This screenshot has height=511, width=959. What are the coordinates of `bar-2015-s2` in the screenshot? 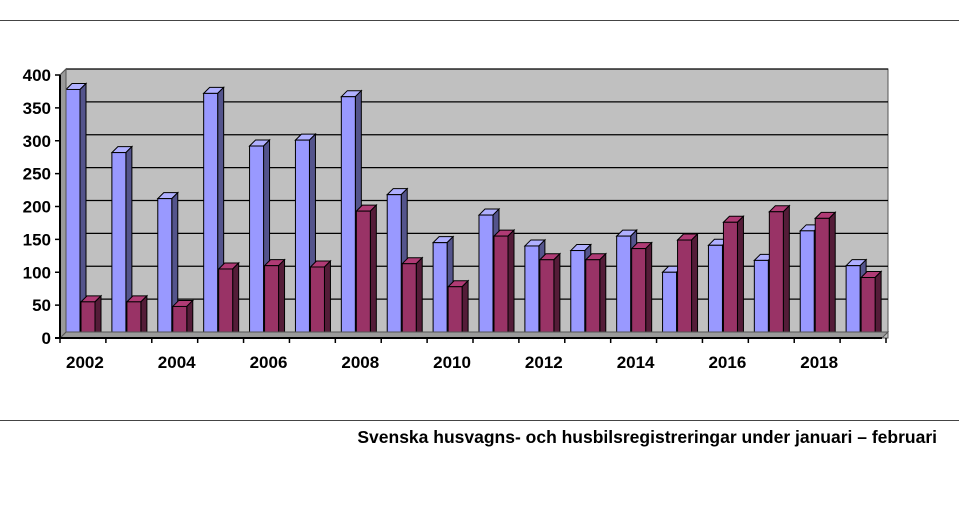 It's located at (687, 286).